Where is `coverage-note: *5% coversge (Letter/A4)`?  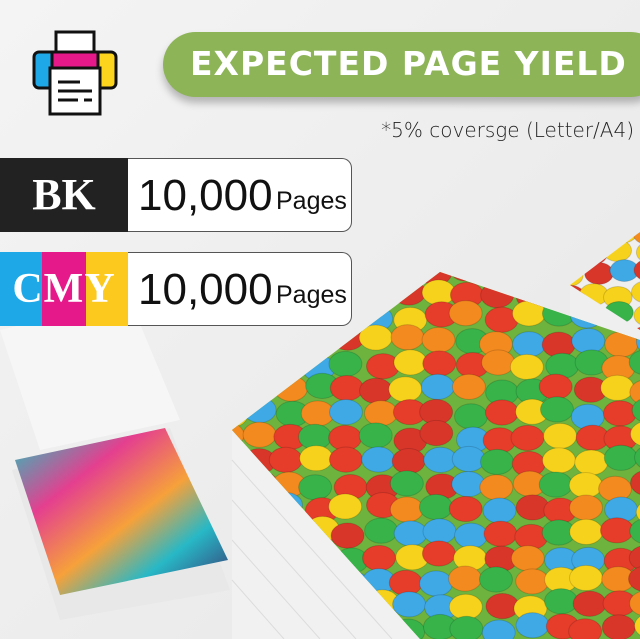 coverage-note: *5% coversge (Letter/A4) is located at coordinates (507, 130).